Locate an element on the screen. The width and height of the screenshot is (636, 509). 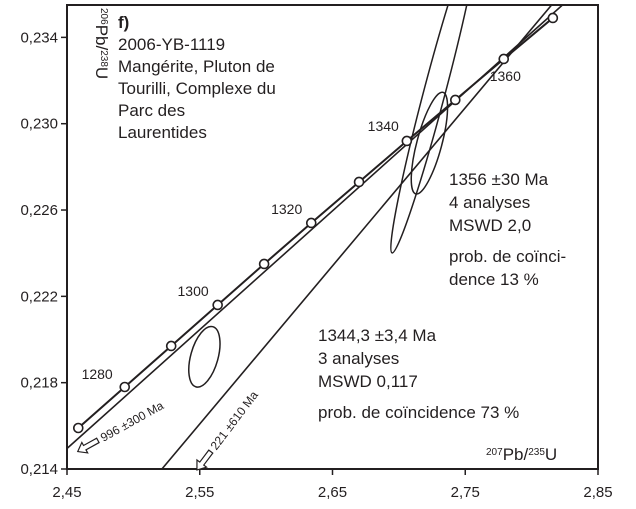
y-tick-label: 0,234 is located at coordinates (39, 37).